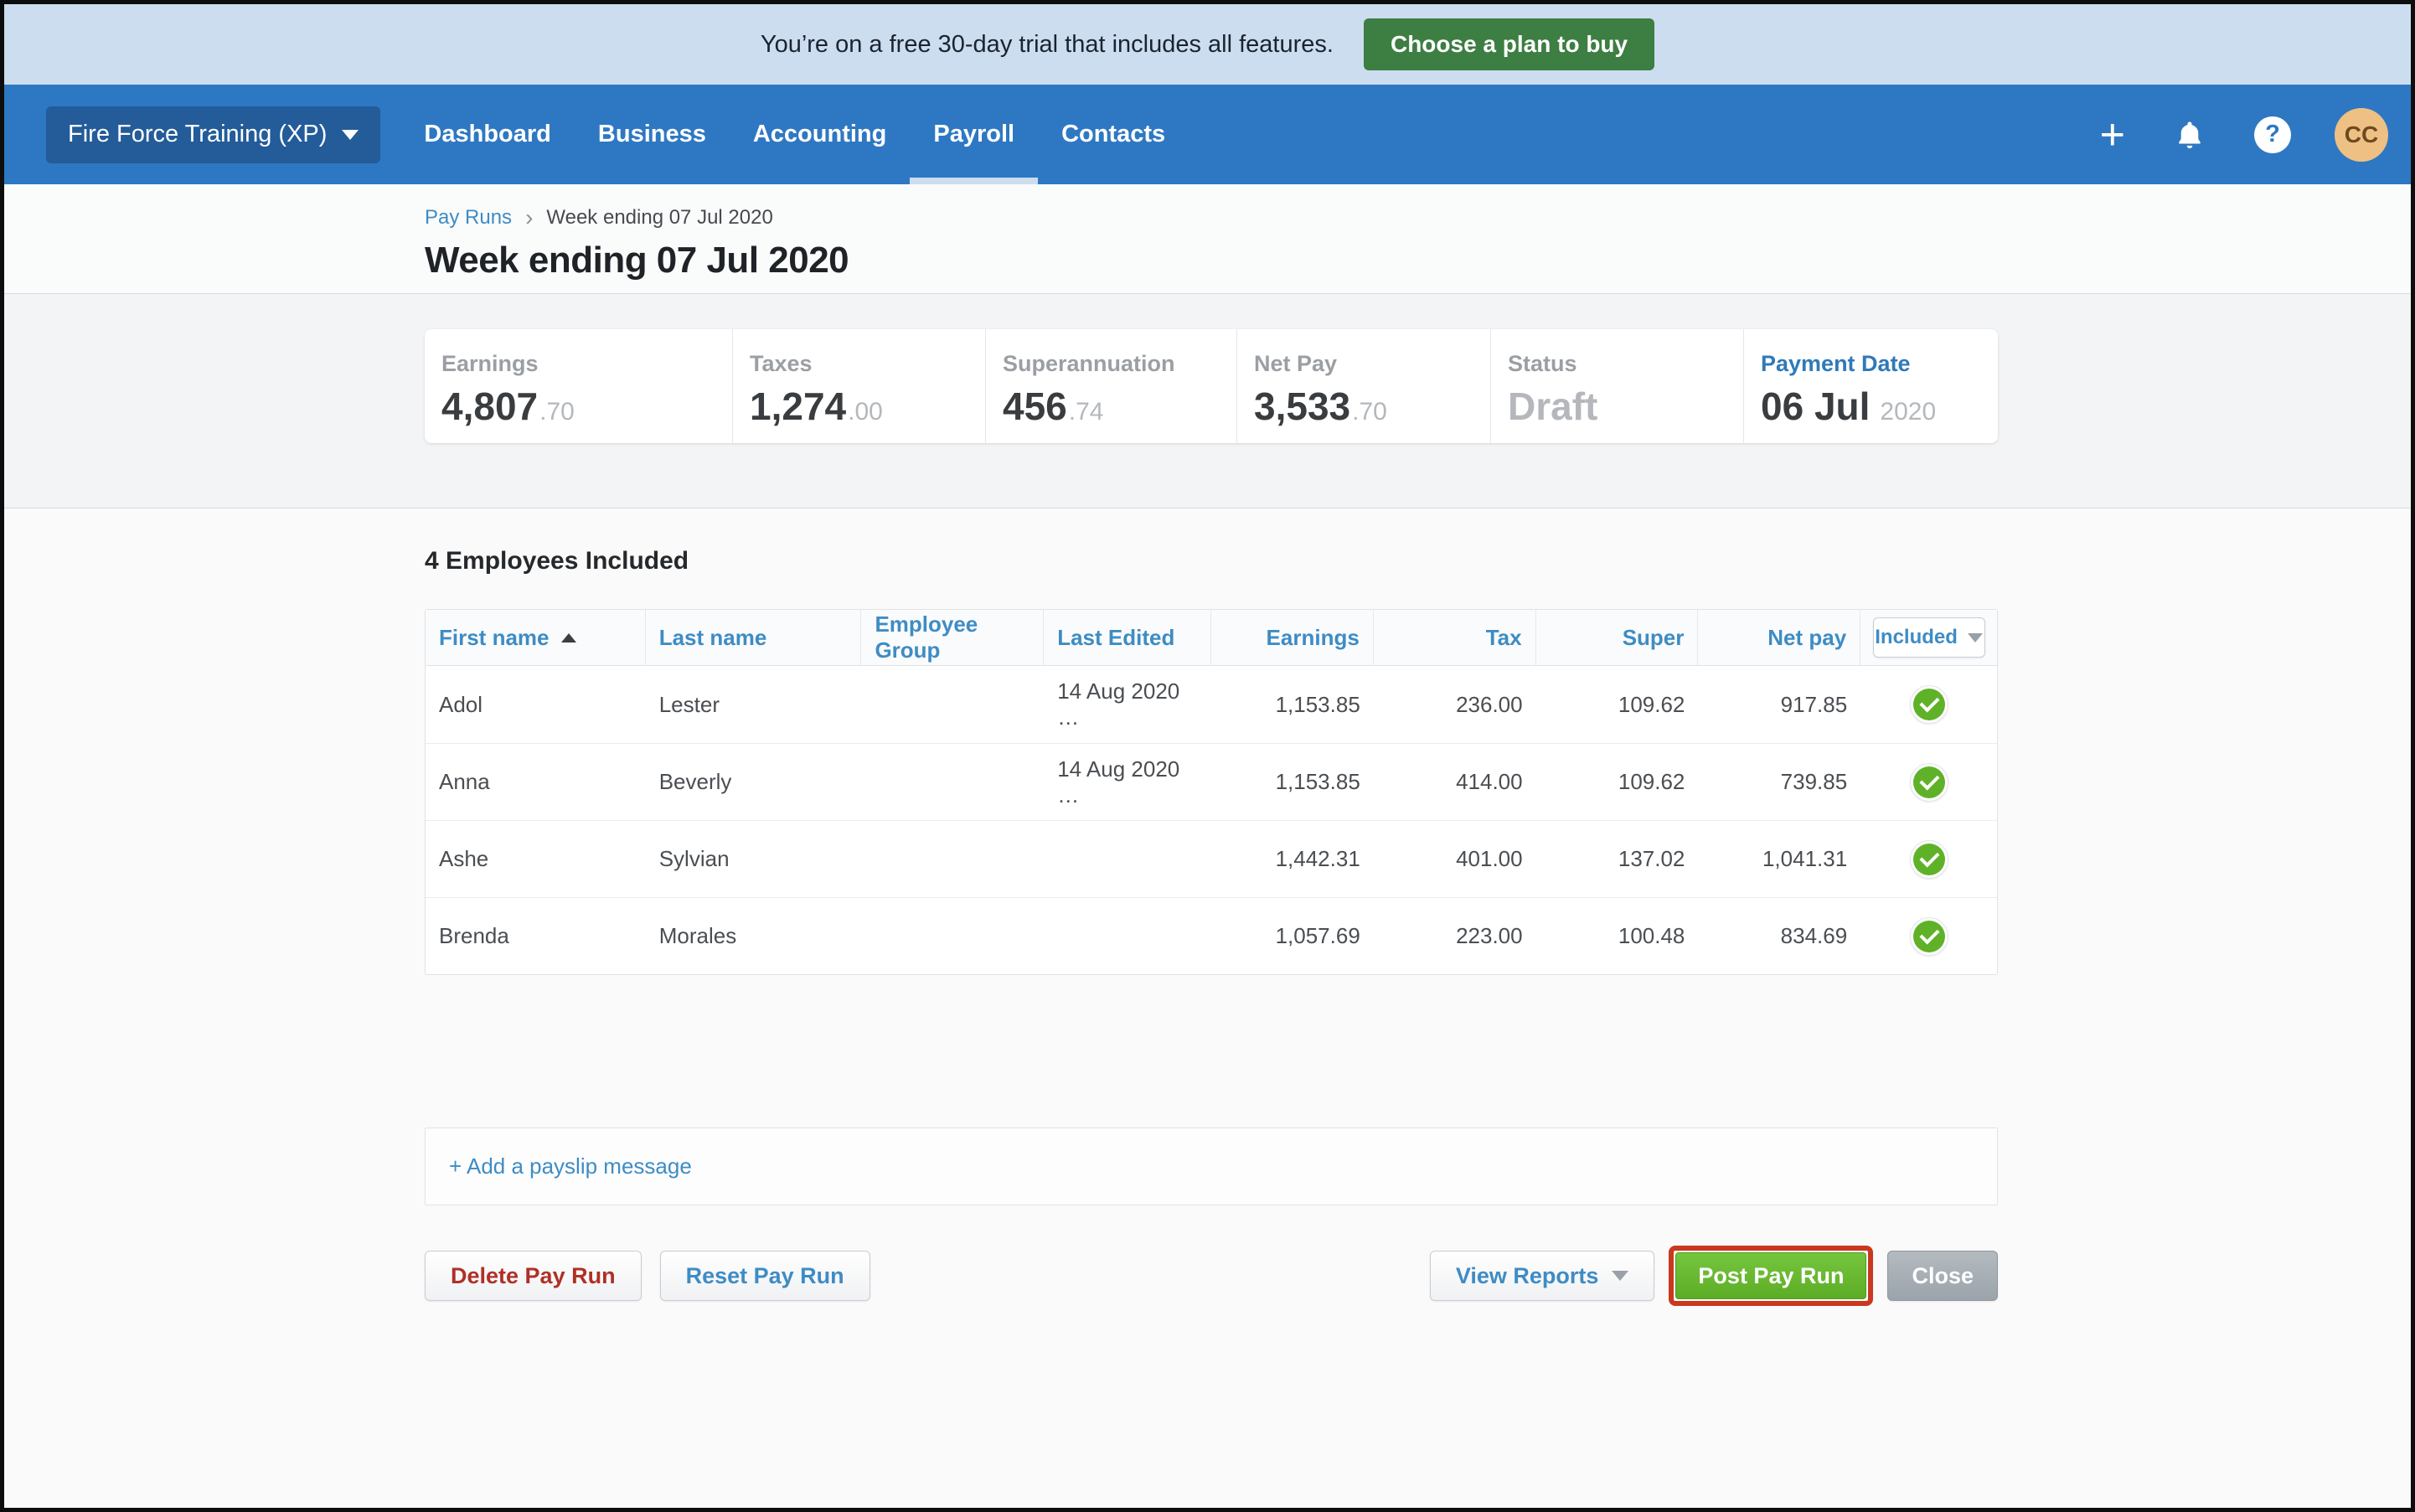  I want to click on cell-first-name: Anna, so click(464, 781).